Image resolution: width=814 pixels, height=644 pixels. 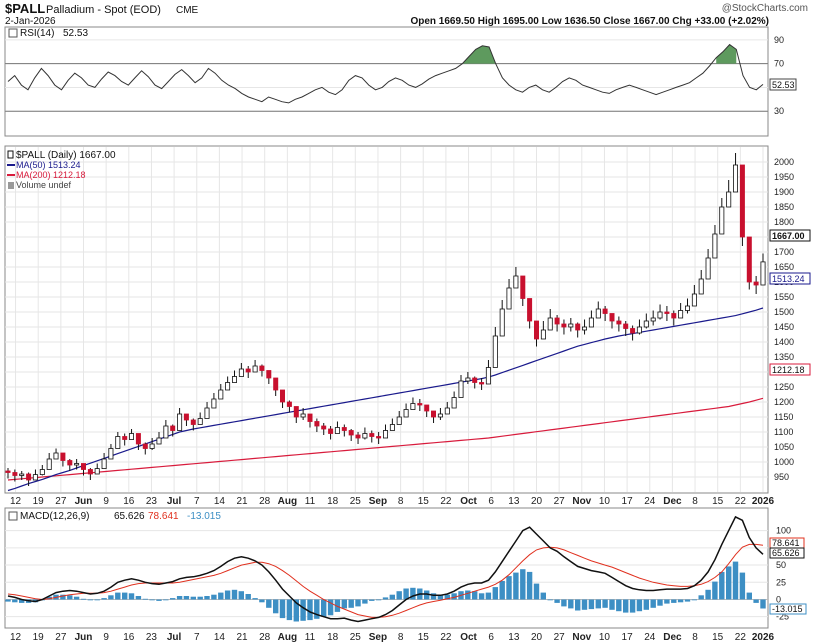 I want to click on macd-x-tick-label: Jul, so click(x=174, y=637).